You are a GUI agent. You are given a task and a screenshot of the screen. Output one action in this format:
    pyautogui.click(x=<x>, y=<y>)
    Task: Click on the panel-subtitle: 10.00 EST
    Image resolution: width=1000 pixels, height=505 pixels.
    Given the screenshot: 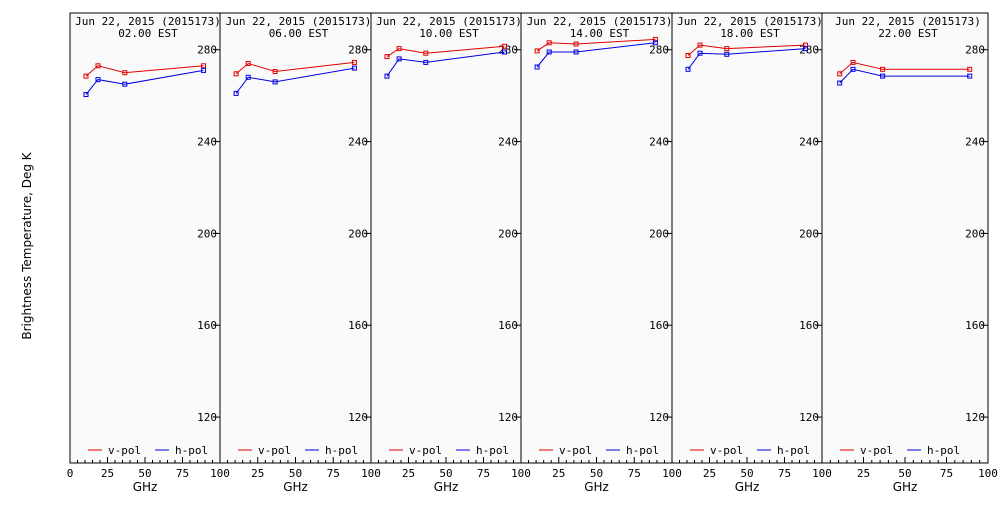 What is the action you would take?
    pyautogui.click(x=449, y=33)
    